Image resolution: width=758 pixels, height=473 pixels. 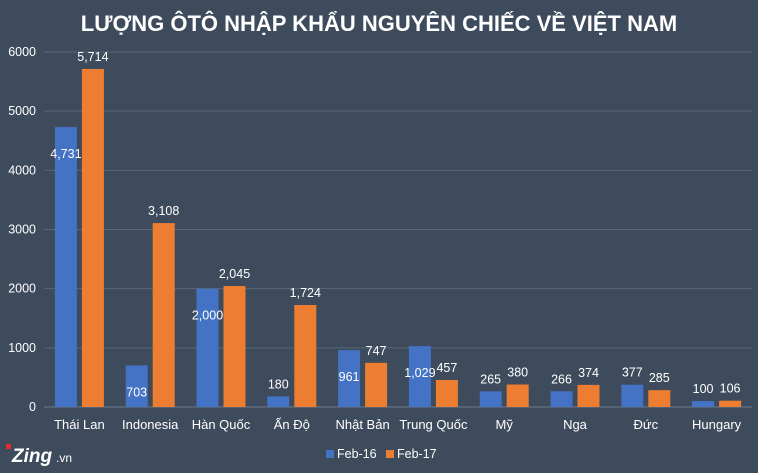 What do you see at coordinates (221, 424) in the screenshot?
I see `x-tick-label: Hàn Quốc` at bounding box center [221, 424].